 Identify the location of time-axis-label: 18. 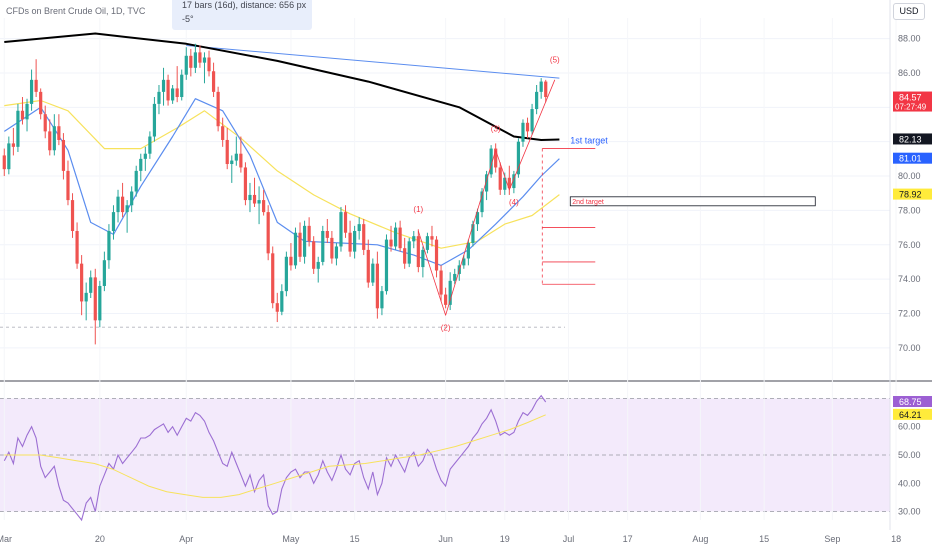
(896, 539).